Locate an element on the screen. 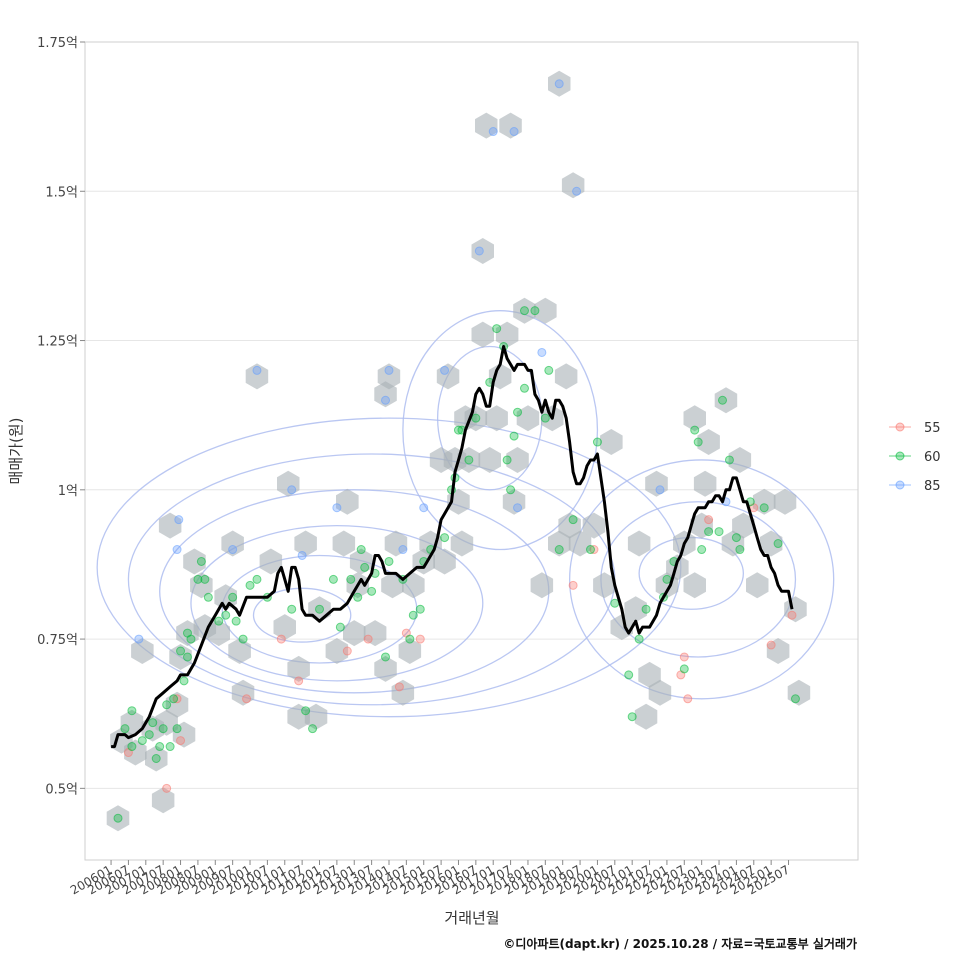  y-tick-label: 0.75억 is located at coordinates (57, 640).